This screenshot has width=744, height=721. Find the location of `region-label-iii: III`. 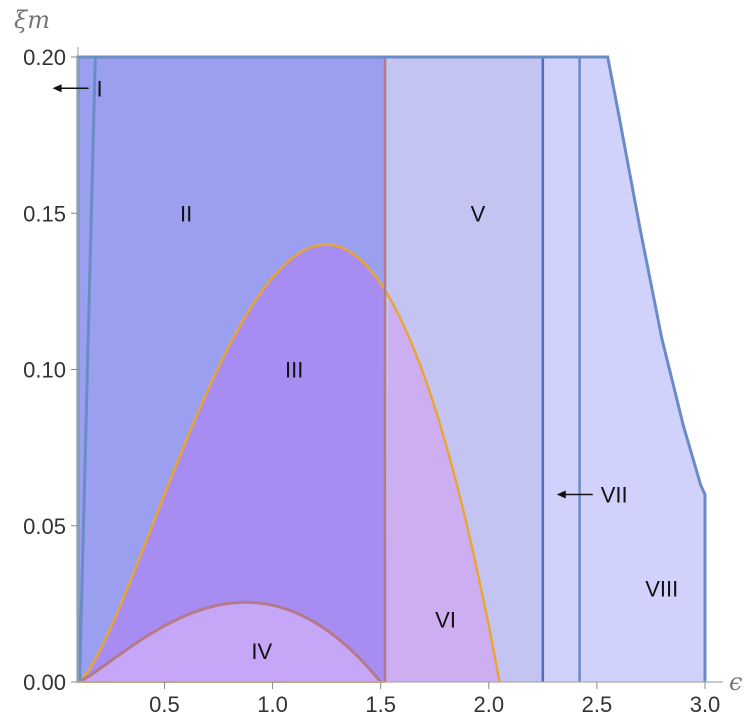

region-label-iii: III is located at coordinates (294, 370).